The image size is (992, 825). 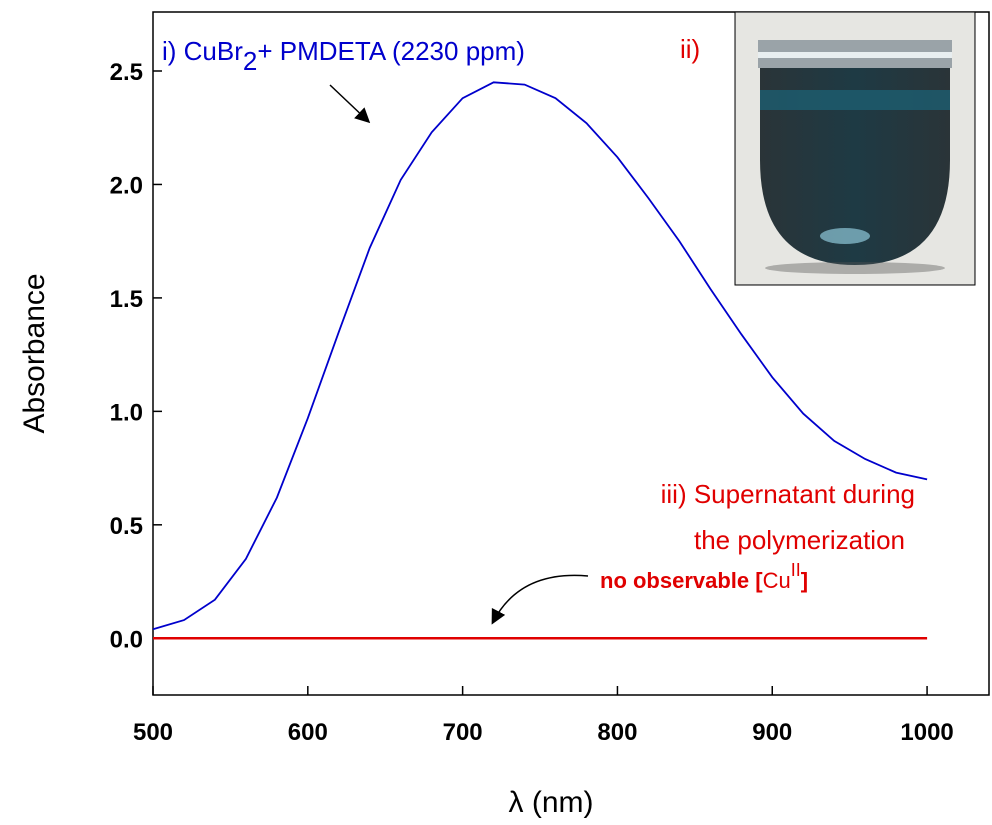 What do you see at coordinates (126, 185) in the screenshot?
I see `y-tick-label: 2.0` at bounding box center [126, 185].